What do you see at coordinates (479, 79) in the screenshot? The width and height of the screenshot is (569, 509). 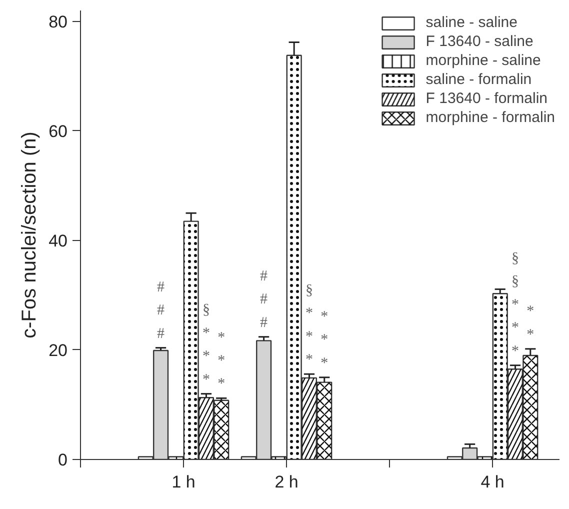 I see `legend-label: saline - formalin` at bounding box center [479, 79].